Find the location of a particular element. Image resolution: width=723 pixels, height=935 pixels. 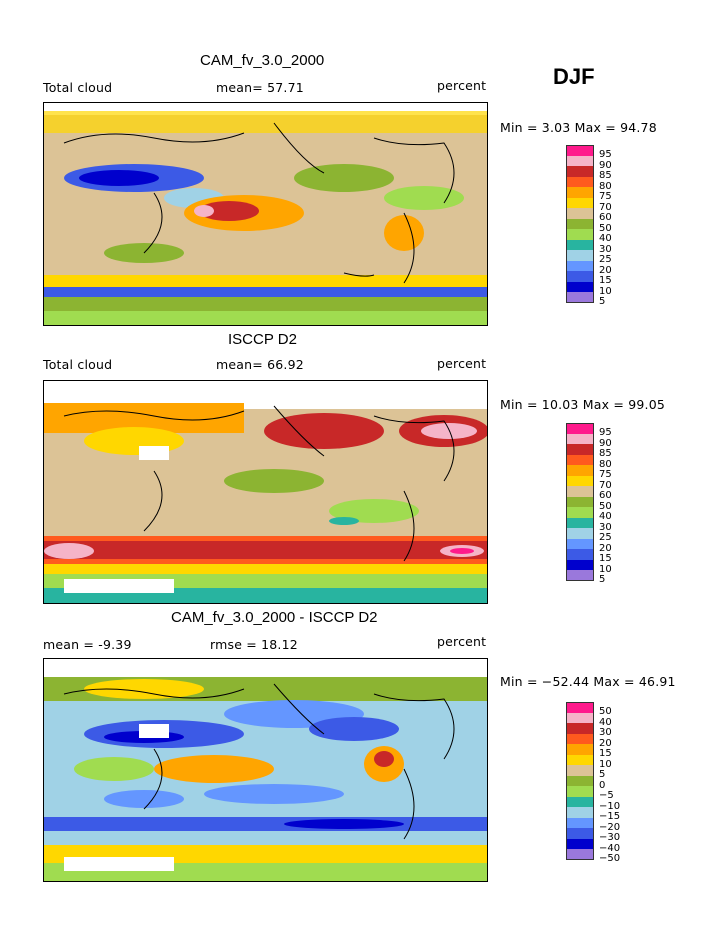

season-label: DJF is located at coordinates (574, 76).